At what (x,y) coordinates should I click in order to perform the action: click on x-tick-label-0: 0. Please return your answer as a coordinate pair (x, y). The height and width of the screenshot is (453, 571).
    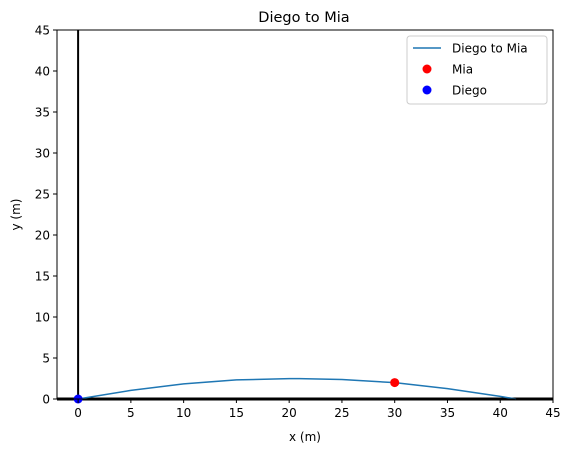
    Looking at the image, I should click on (78, 413).